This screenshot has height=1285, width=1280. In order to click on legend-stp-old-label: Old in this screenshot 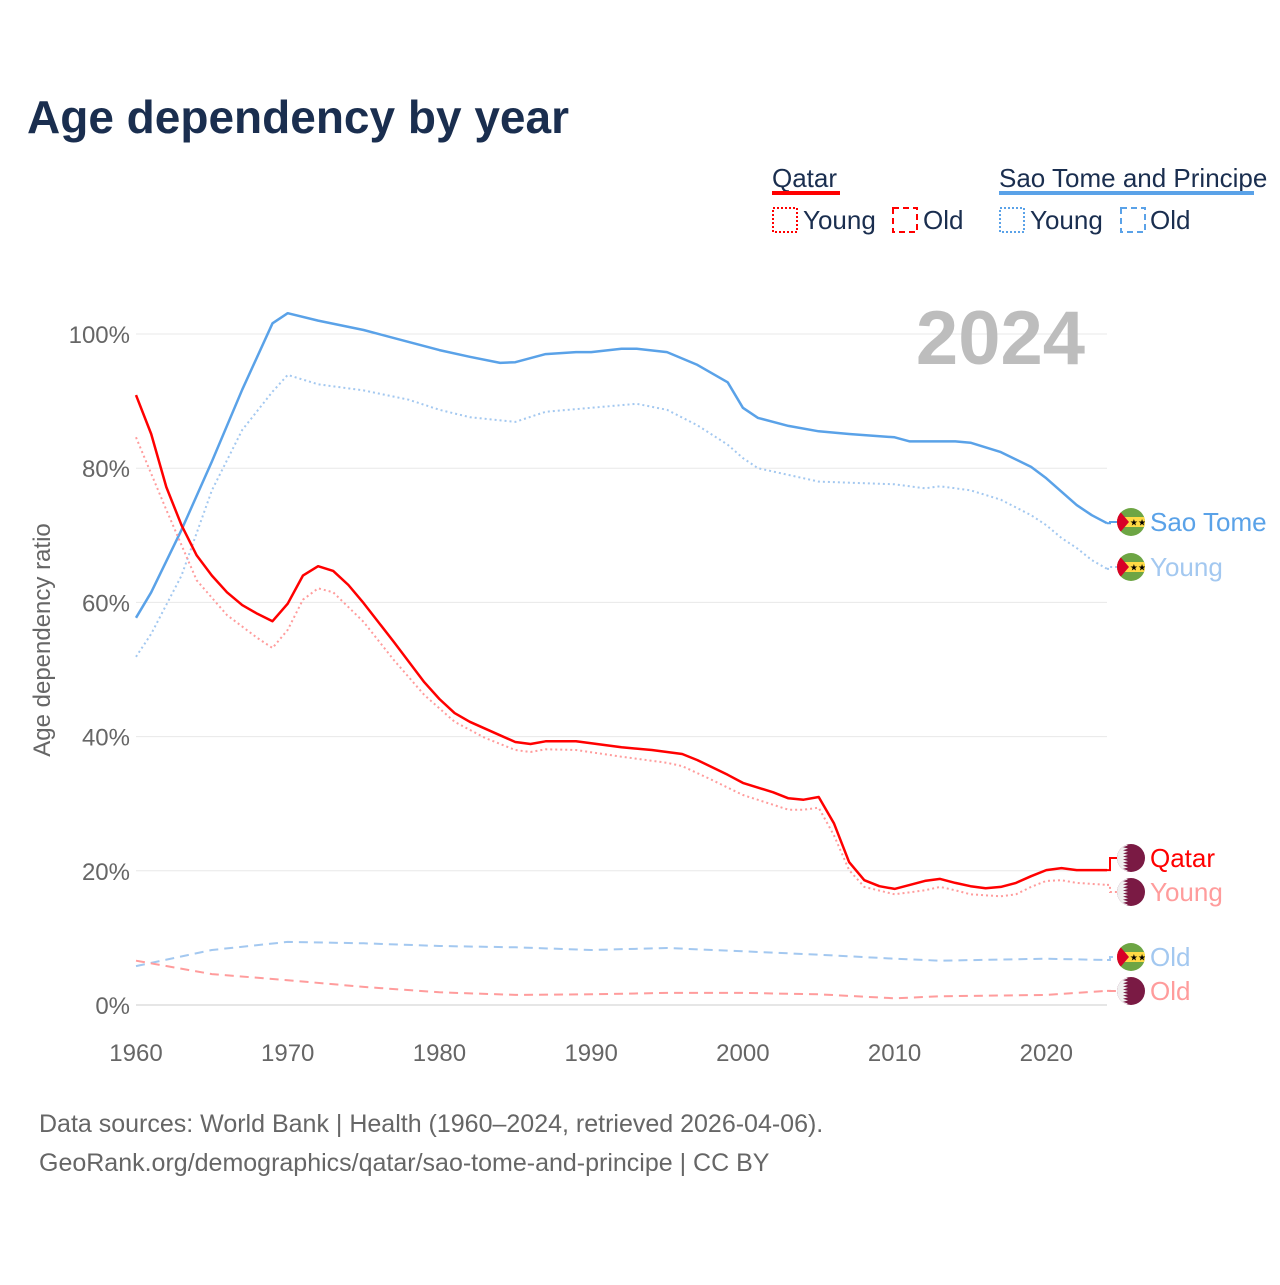, I will do `click(1170, 220)`.